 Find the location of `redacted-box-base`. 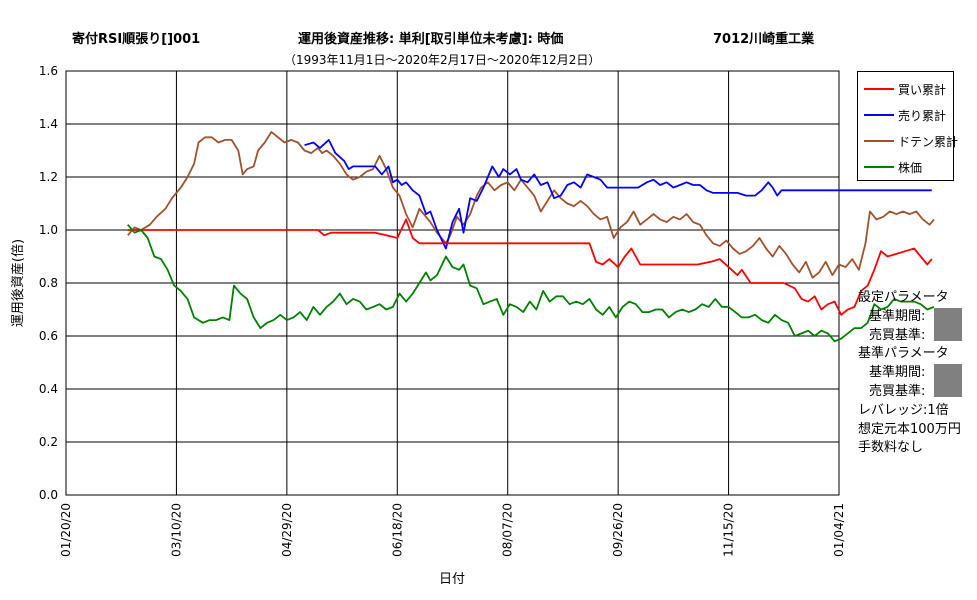

redacted-box-base is located at coordinates (948, 381).